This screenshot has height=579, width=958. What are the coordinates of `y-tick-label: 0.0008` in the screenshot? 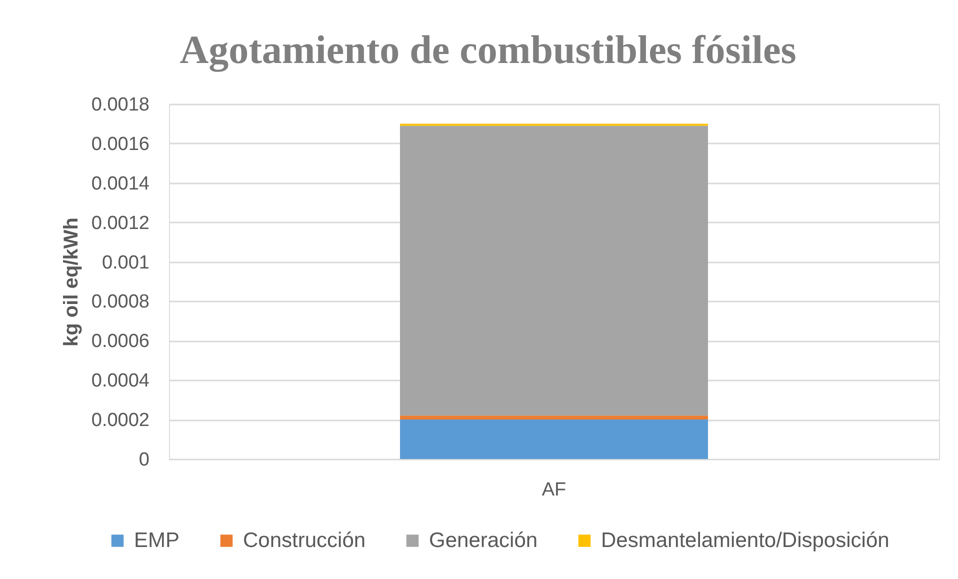 It's located at (120, 302).